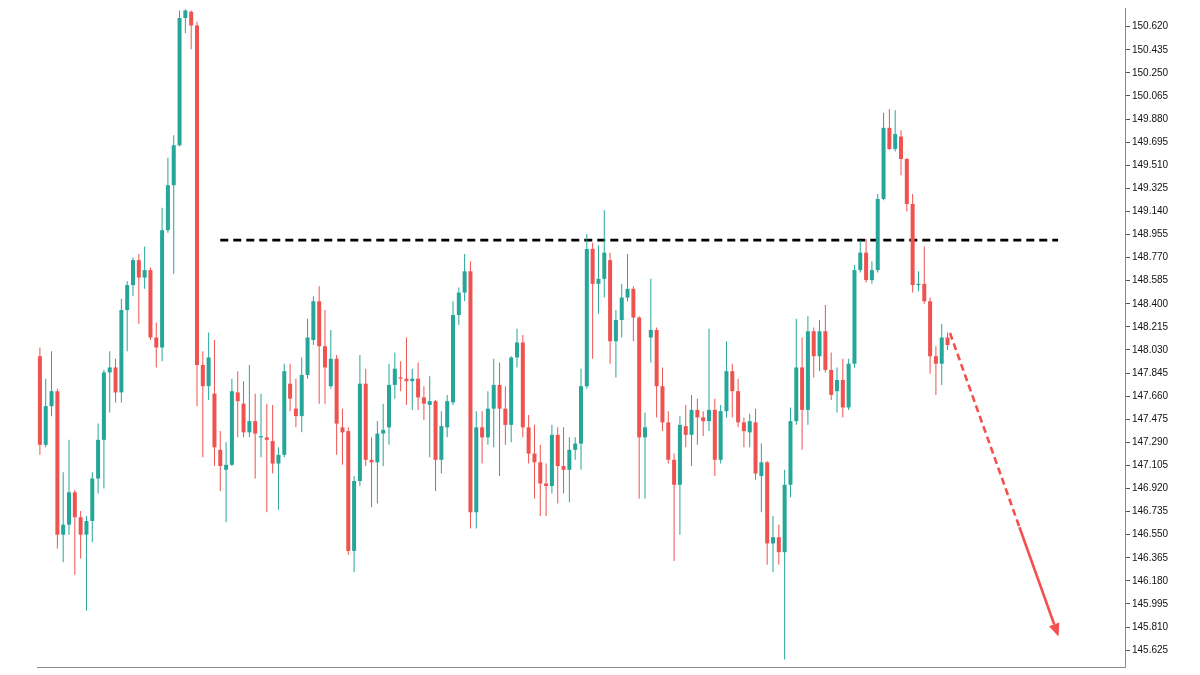 This screenshot has width=1200, height=675. Describe the element at coordinates (1150, 118) in the screenshot. I see `y-tick-label: 149.880` at that location.